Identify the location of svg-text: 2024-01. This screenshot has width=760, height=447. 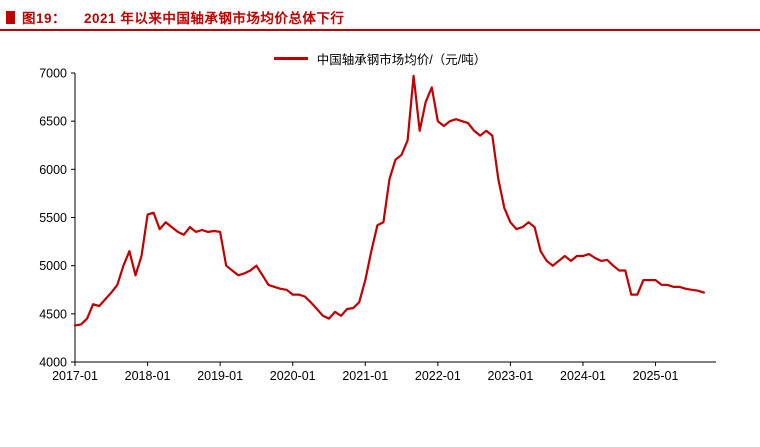
(583, 376).